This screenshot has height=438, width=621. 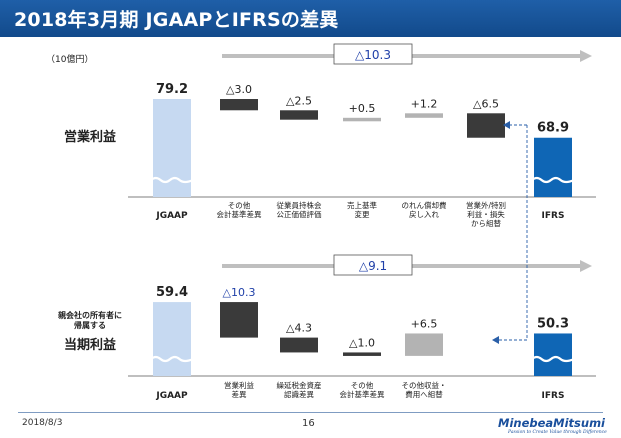 What do you see at coordinates (486, 214) in the screenshot?
I see `step-category-0-4: 営業外/特別利益・損失から組替` at bounding box center [486, 214].